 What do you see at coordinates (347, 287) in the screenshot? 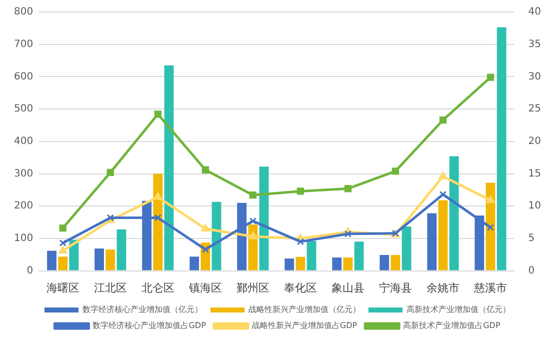
I see `x-tick-label: 象山县` at bounding box center [347, 287].